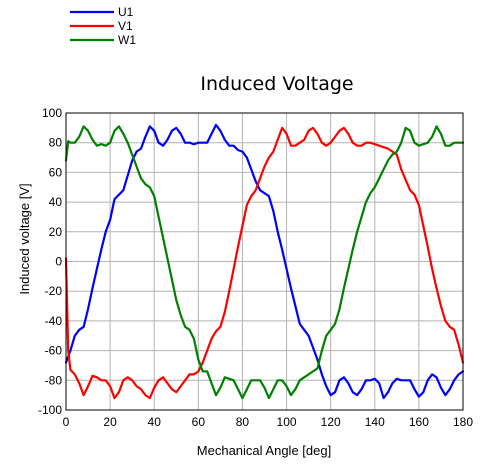 The width and height of the screenshot is (481, 468). What do you see at coordinates (66, 422) in the screenshot?
I see `x-tick-label: 0` at bounding box center [66, 422].